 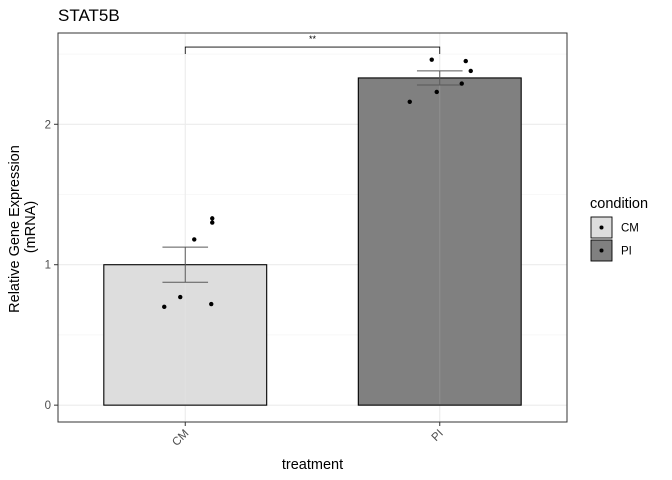 I want to click on x-axis-title: treatment, so click(x=312, y=465).